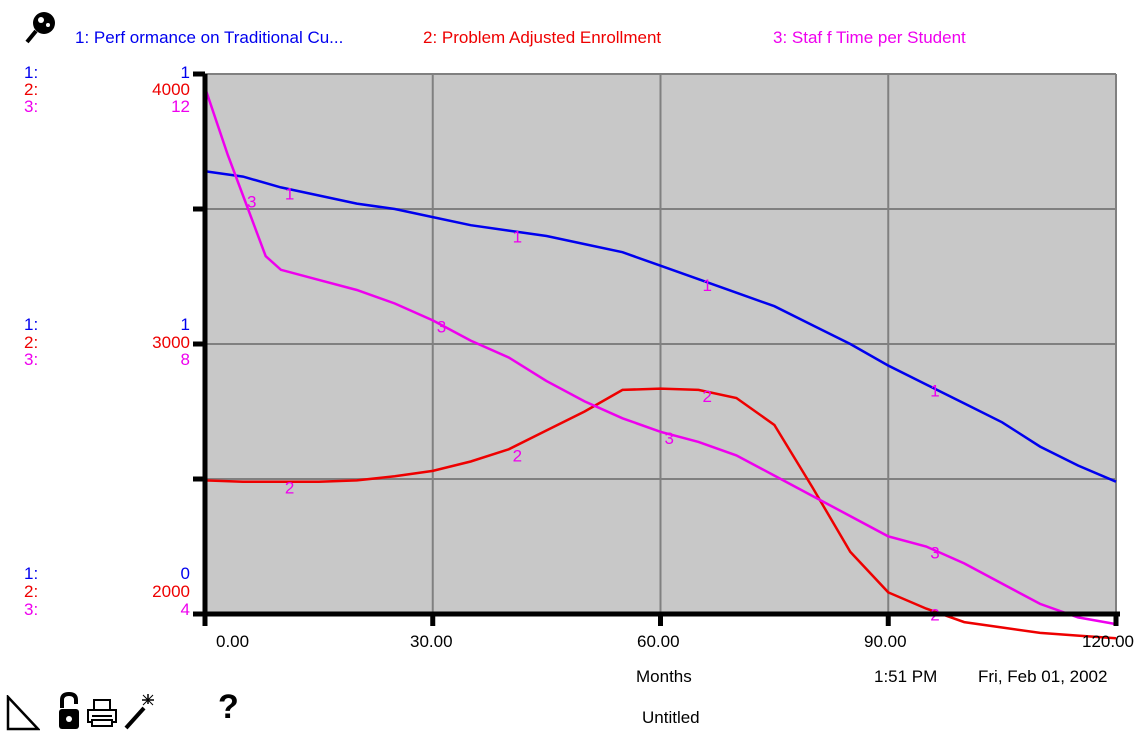 This screenshot has width=1144, height=737. Describe the element at coordinates (140, 714) in the screenshot. I see `magic-wand-icon` at that location.